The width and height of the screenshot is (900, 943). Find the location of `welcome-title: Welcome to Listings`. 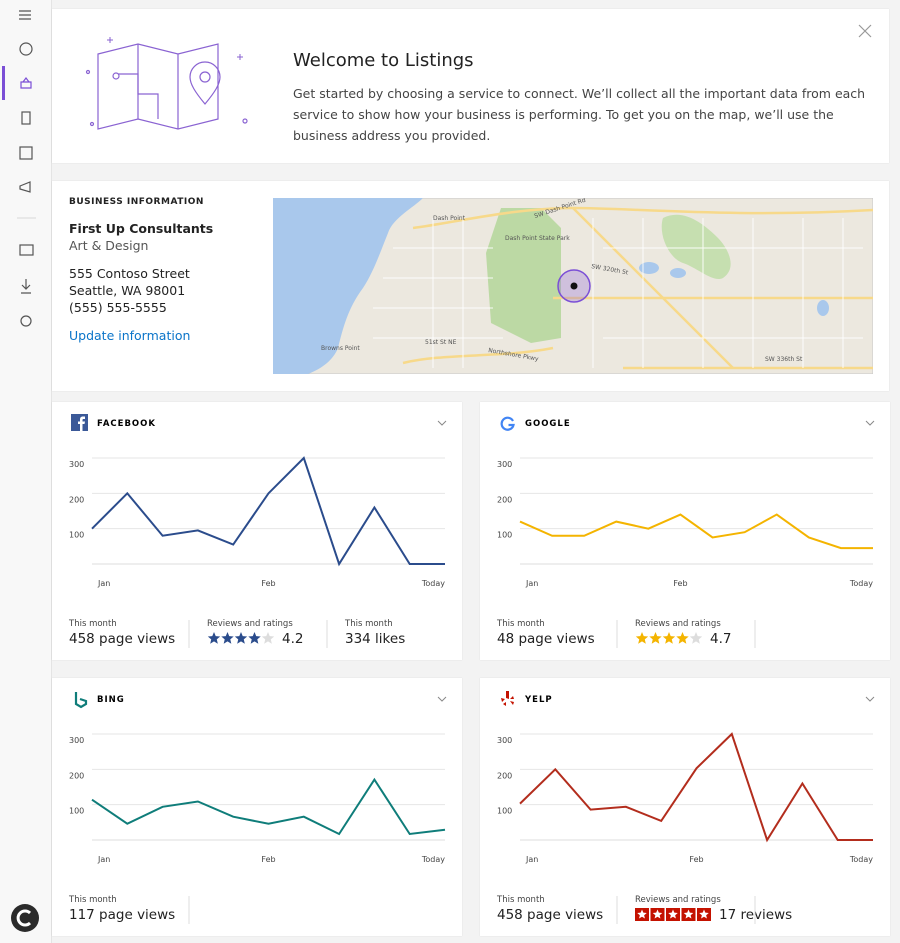

welcome-title: Welcome to Listings is located at coordinates (383, 60).